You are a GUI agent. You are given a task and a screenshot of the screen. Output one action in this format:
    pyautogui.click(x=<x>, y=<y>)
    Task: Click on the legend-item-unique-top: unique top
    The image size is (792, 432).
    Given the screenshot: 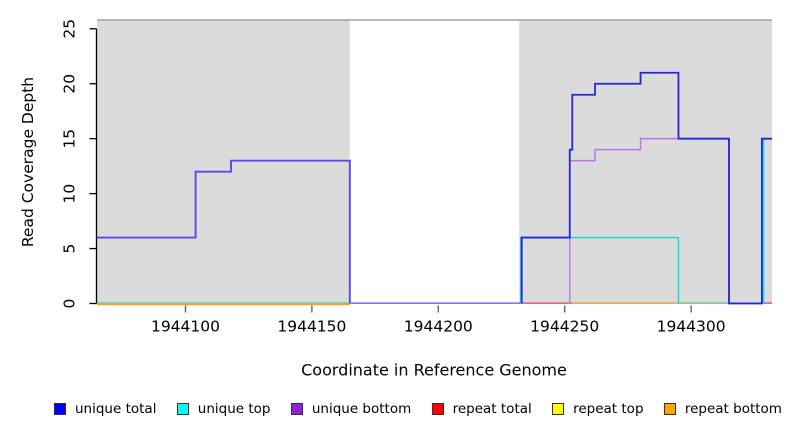 What is the action you would take?
    pyautogui.click(x=223, y=409)
    